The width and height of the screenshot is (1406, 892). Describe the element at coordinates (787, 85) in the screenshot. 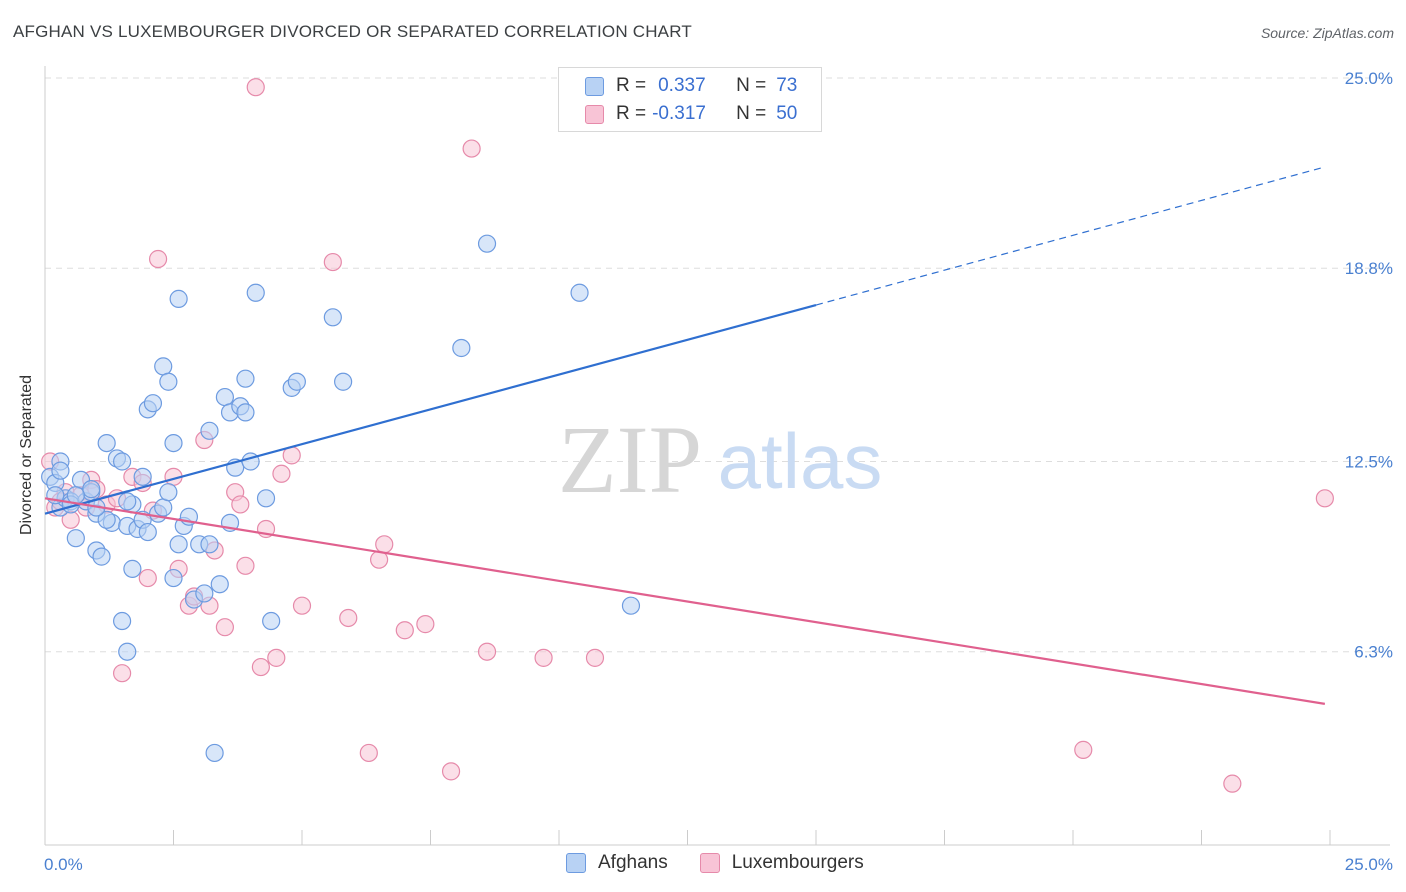

I see `n-value: 73` at that location.